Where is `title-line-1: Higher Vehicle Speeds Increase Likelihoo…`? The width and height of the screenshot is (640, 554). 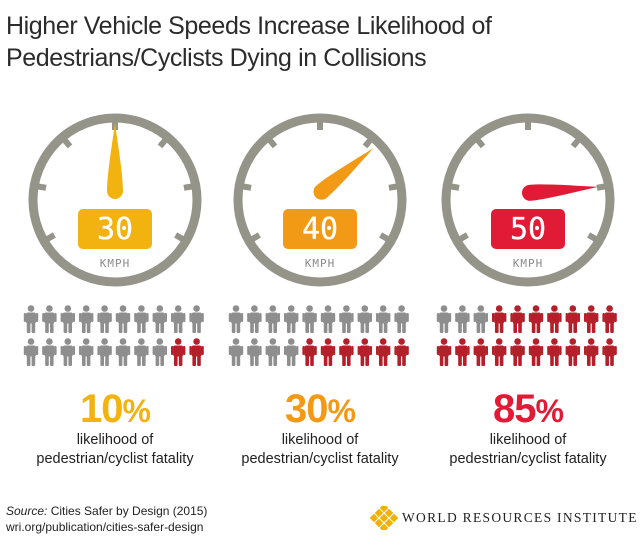 title-line-1: Higher Vehicle Speeds Increase Likelihoo… is located at coordinates (249, 26).